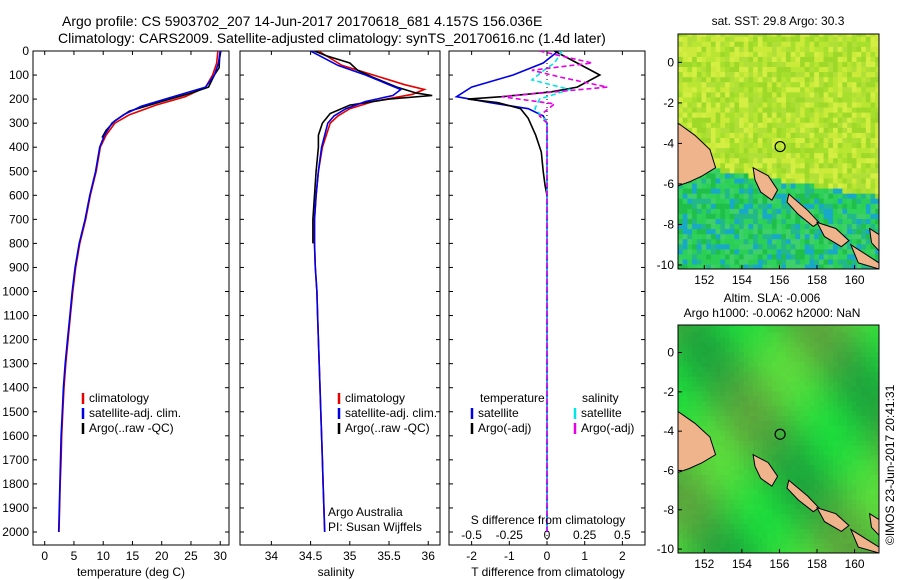 The width and height of the screenshot is (900, 580). I want to click on lon-tick-label: 160, so click(855, 280).